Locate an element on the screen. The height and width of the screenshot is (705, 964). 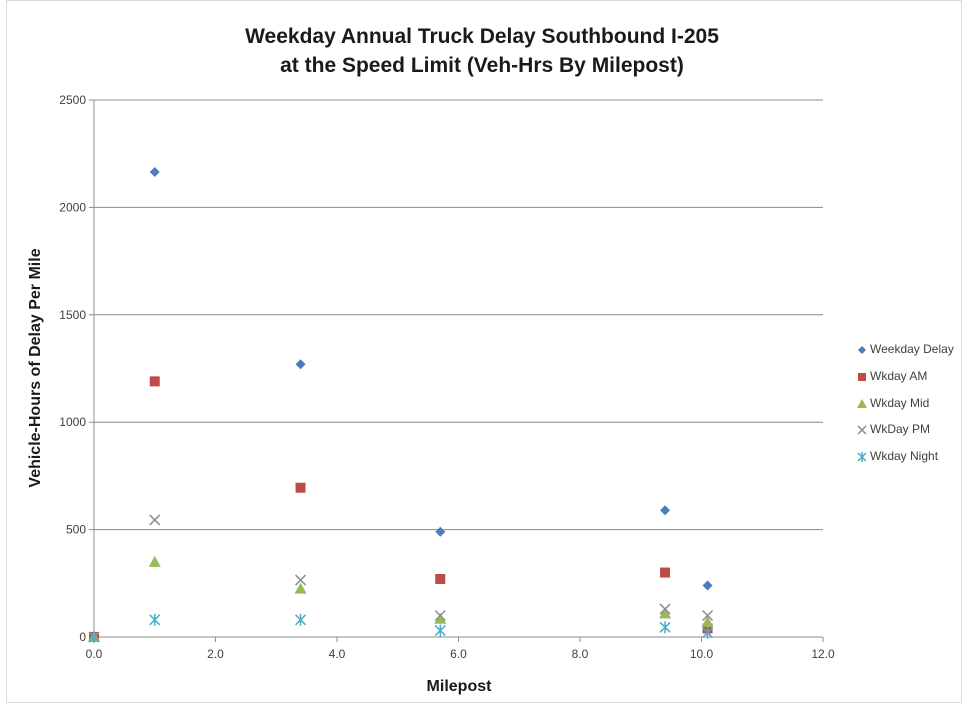
square-marker-icon is located at coordinates (862, 377).